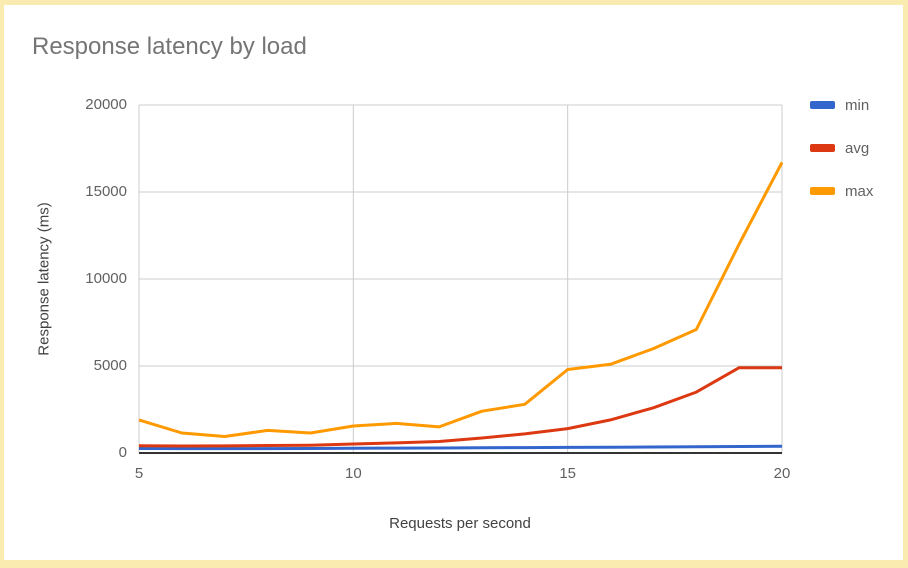  I want to click on series-line-min, so click(460, 447).